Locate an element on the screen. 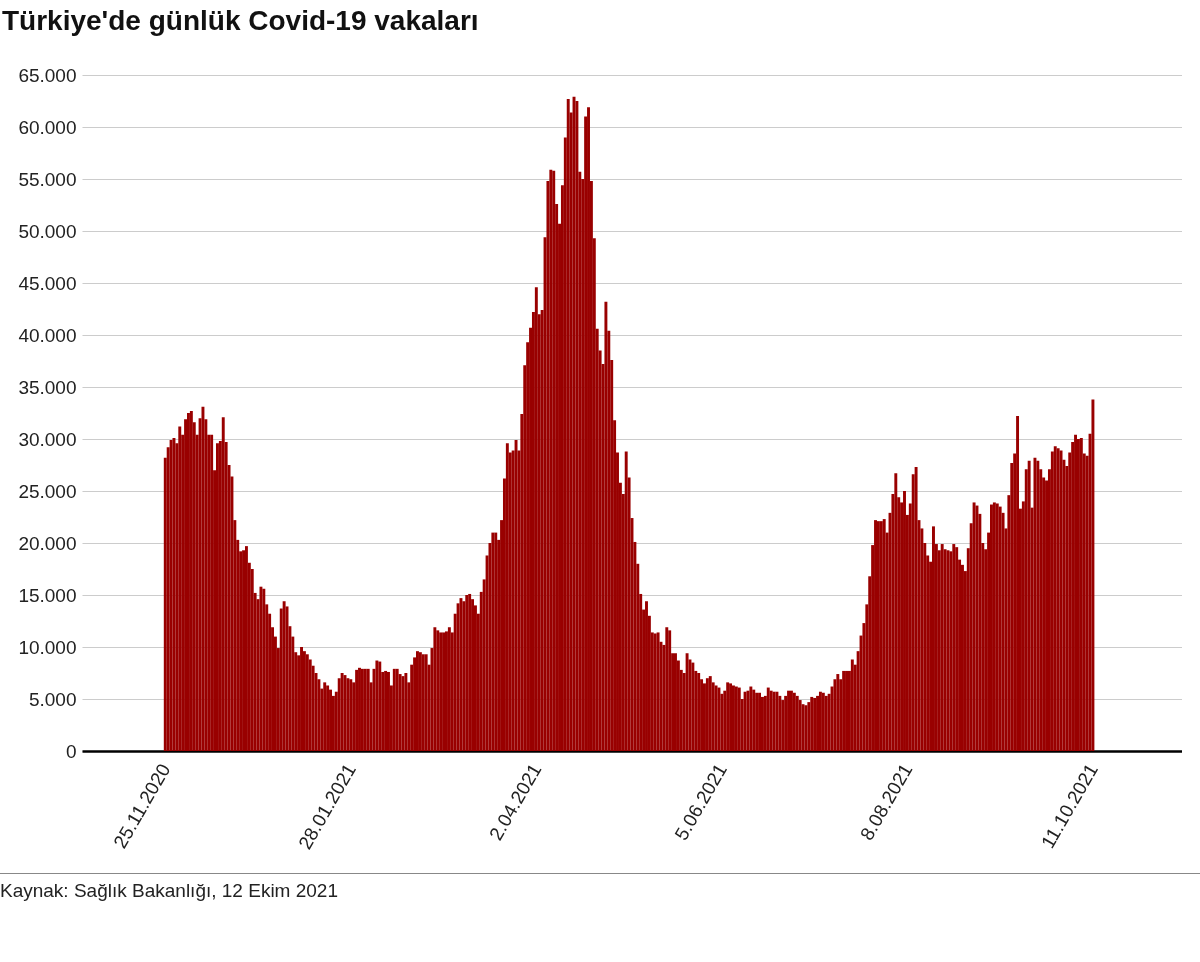  y-tick-label: 60.000 is located at coordinates (47, 127).